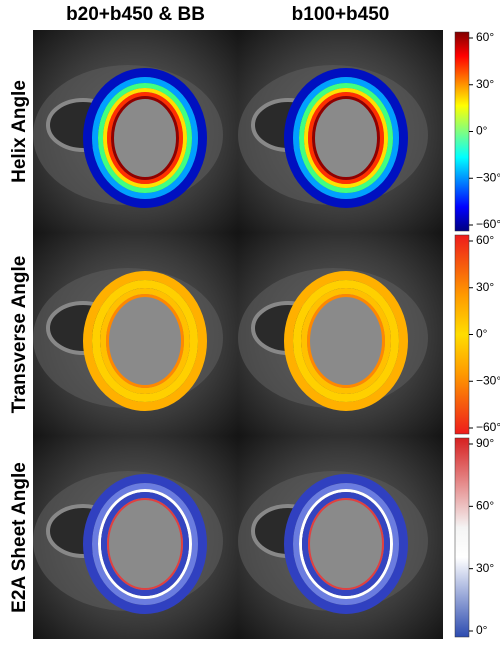 The width and height of the screenshot is (500, 657). What do you see at coordinates (135, 14) in the screenshot?
I see `column-header: b20+b450 & BB` at bounding box center [135, 14].